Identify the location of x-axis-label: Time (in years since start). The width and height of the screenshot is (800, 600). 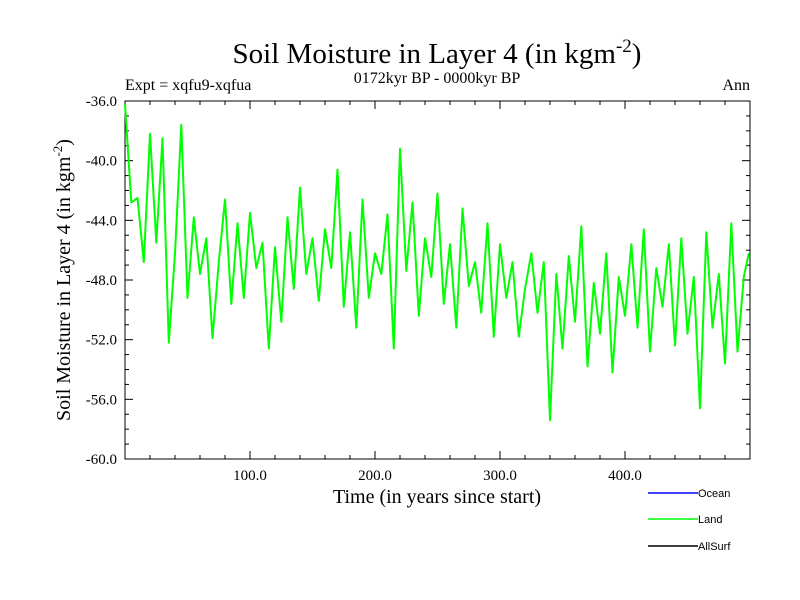
(437, 497).